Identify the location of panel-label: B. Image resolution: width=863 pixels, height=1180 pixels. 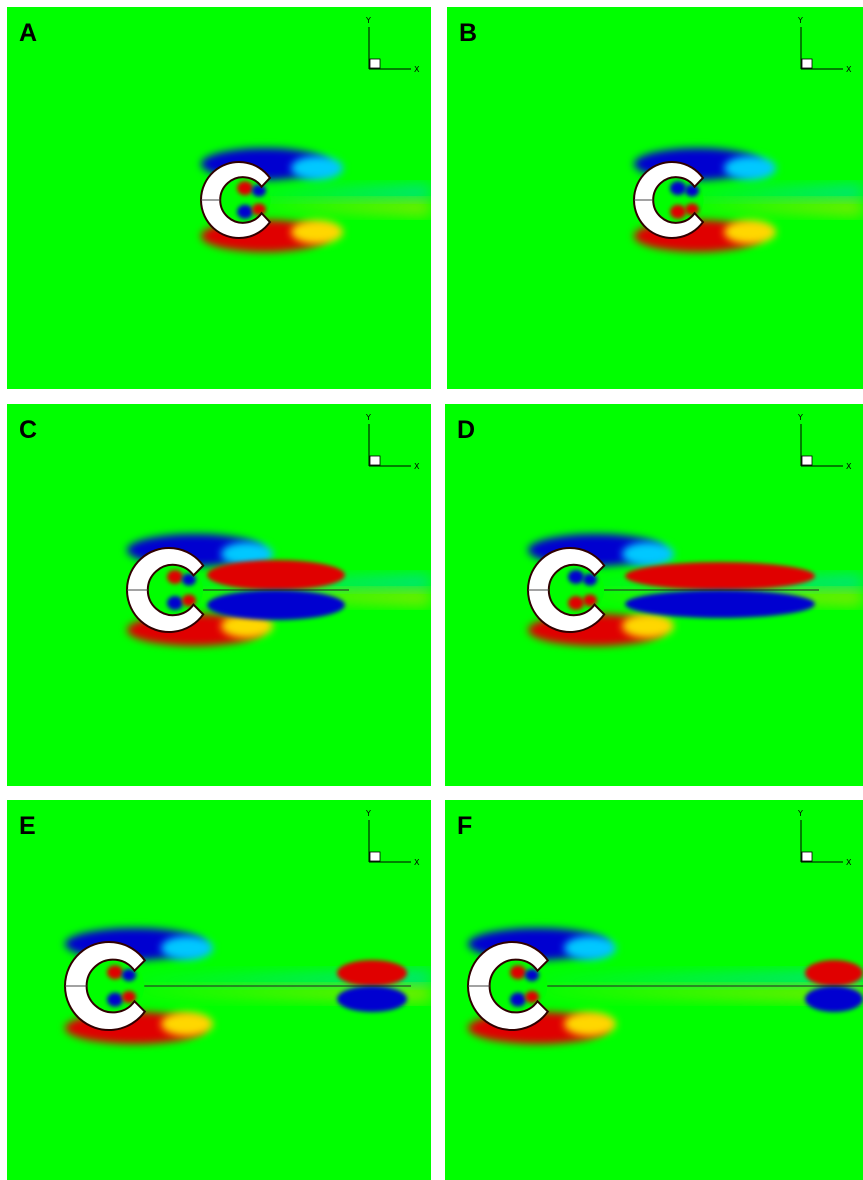
(468, 33).